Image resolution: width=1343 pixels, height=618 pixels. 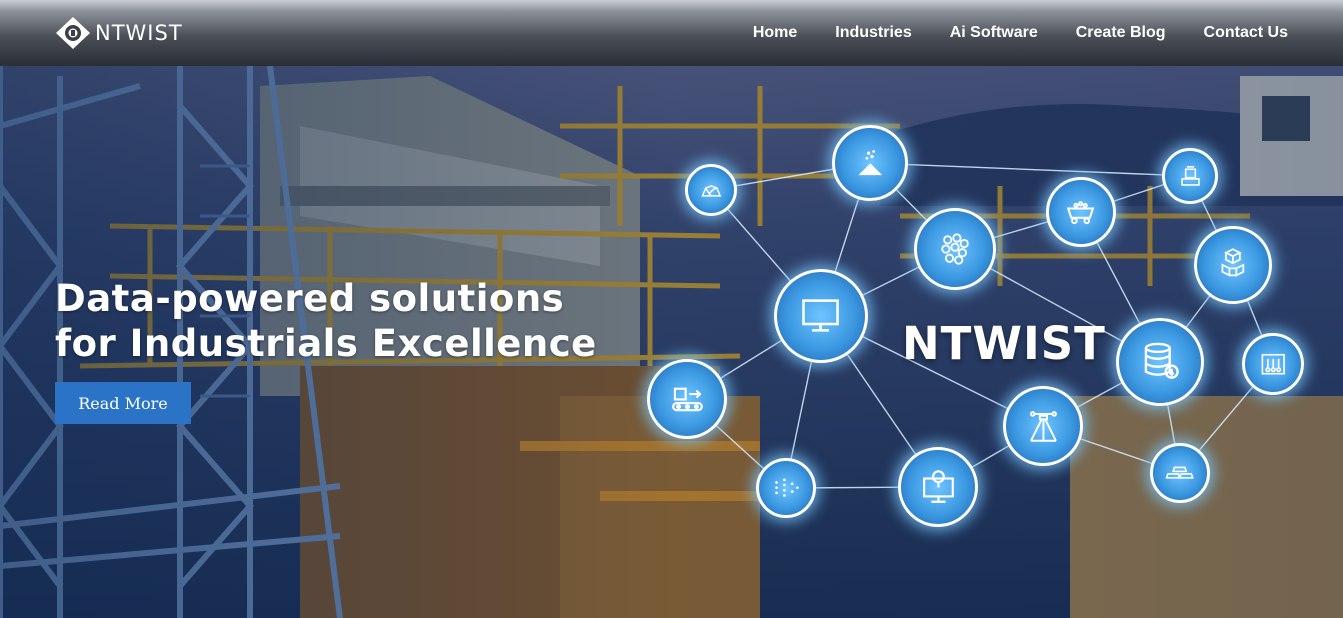 I want to click on cubes-icon, so click(x=1233, y=265).